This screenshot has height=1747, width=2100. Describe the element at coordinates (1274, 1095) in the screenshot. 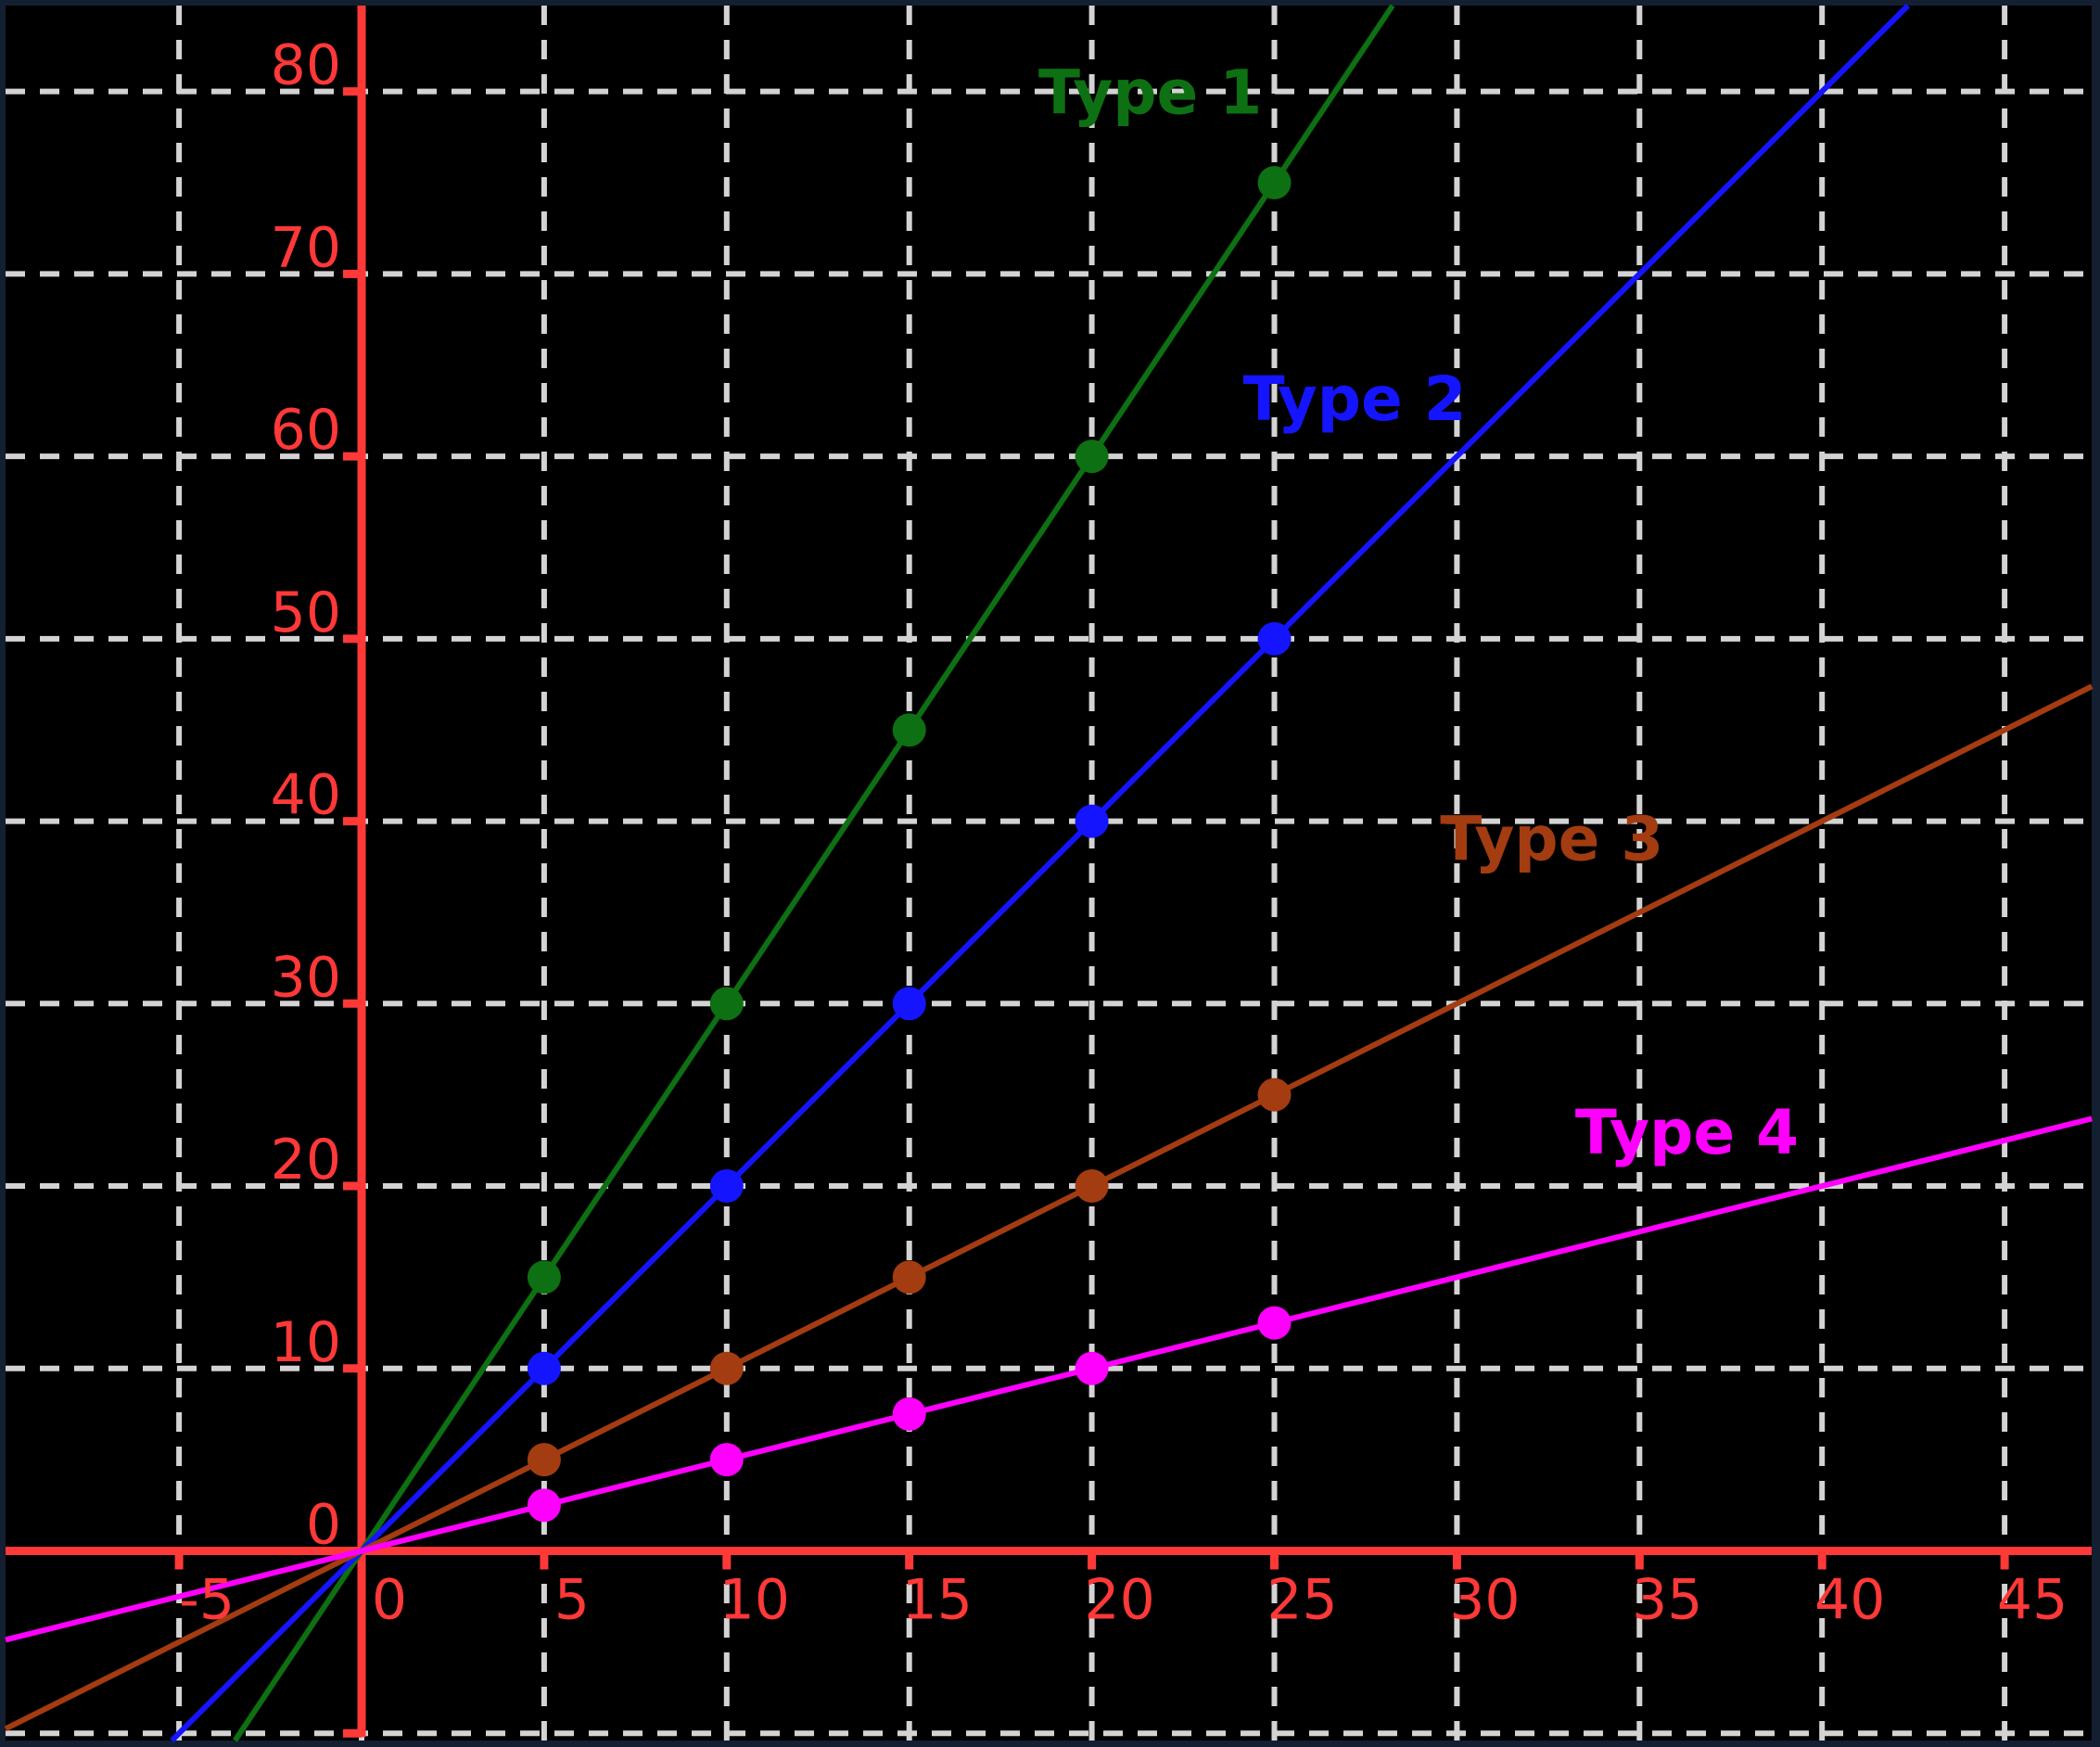

I see `data-point-type-3-x25` at that location.